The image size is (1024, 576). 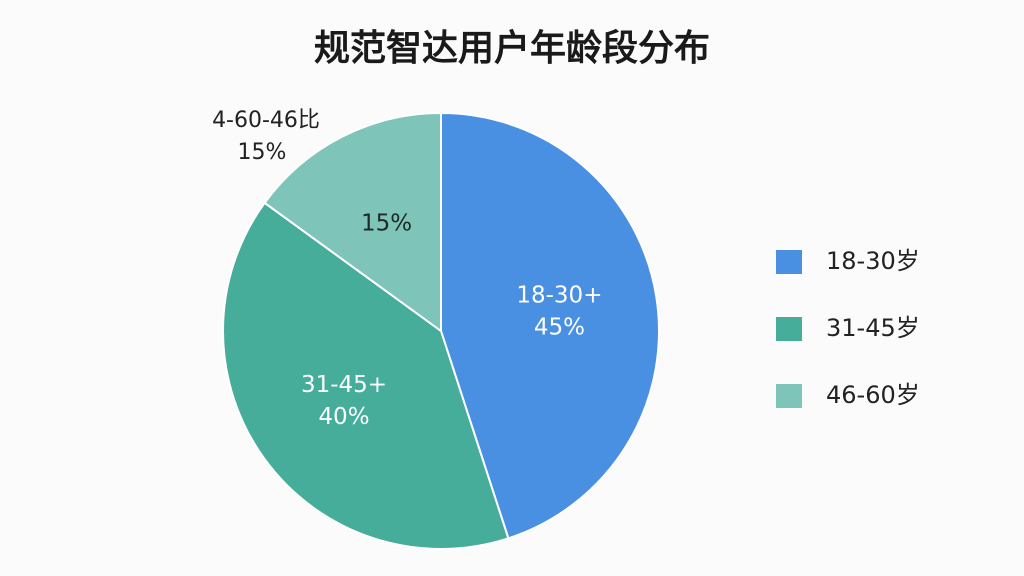 I want to click on slice-label: 18-30+, so click(x=559, y=296).